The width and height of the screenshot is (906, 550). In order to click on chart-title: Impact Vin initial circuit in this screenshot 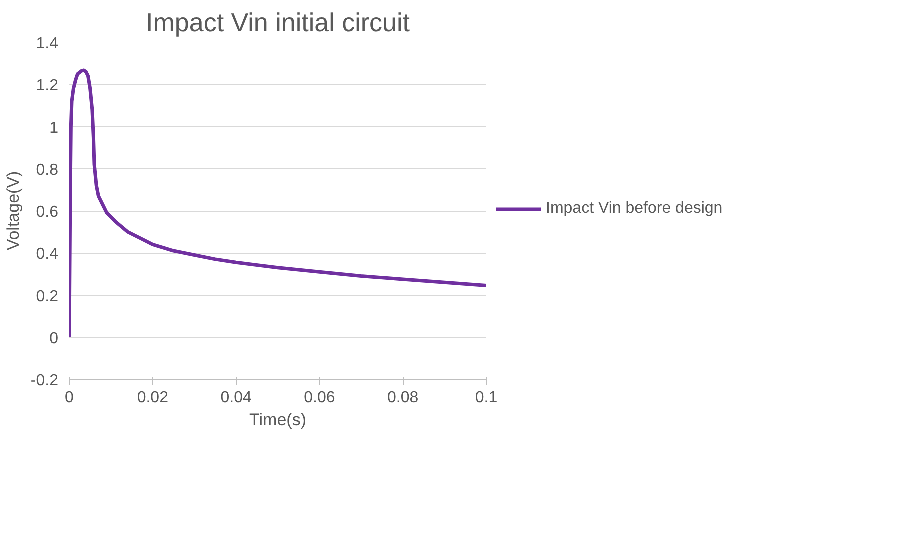, I will do `click(278, 23)`.